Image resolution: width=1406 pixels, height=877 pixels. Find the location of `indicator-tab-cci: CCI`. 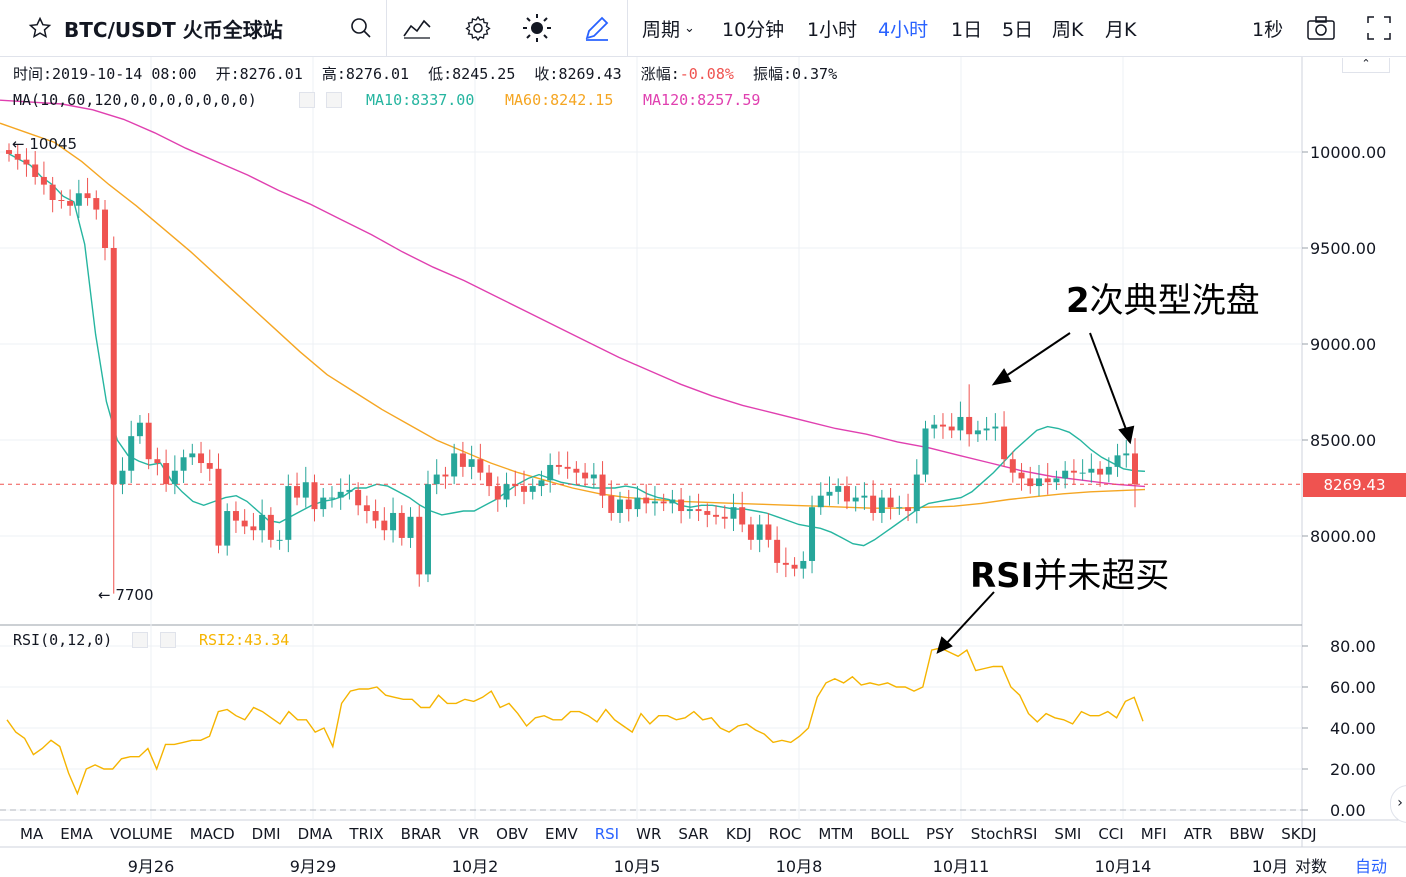

indicator-tab-cci: CCI is located at coordinates (1111, 833).